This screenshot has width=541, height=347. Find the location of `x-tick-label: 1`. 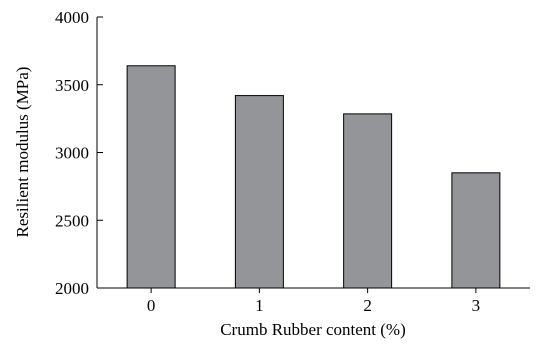

x-tick-label: 1 is located at coordinates (259, 305).